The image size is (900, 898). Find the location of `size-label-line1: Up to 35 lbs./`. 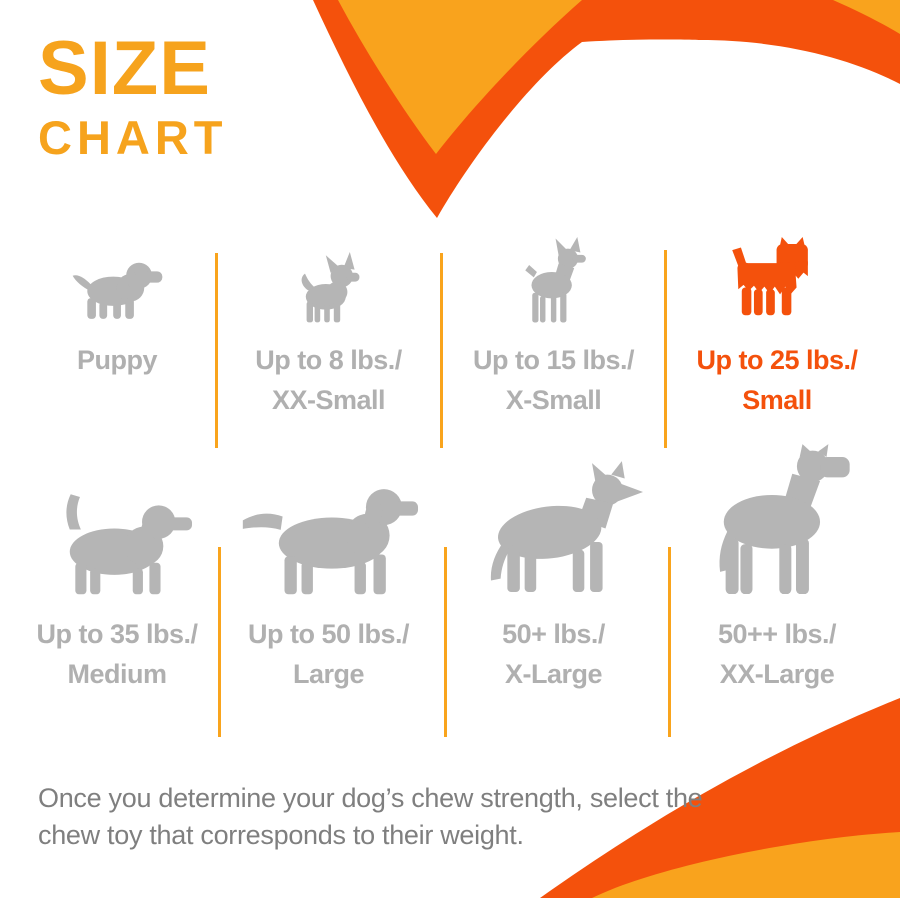

size-label-line1: Up to 35 lbs./ is located at coordinates (117, 634).